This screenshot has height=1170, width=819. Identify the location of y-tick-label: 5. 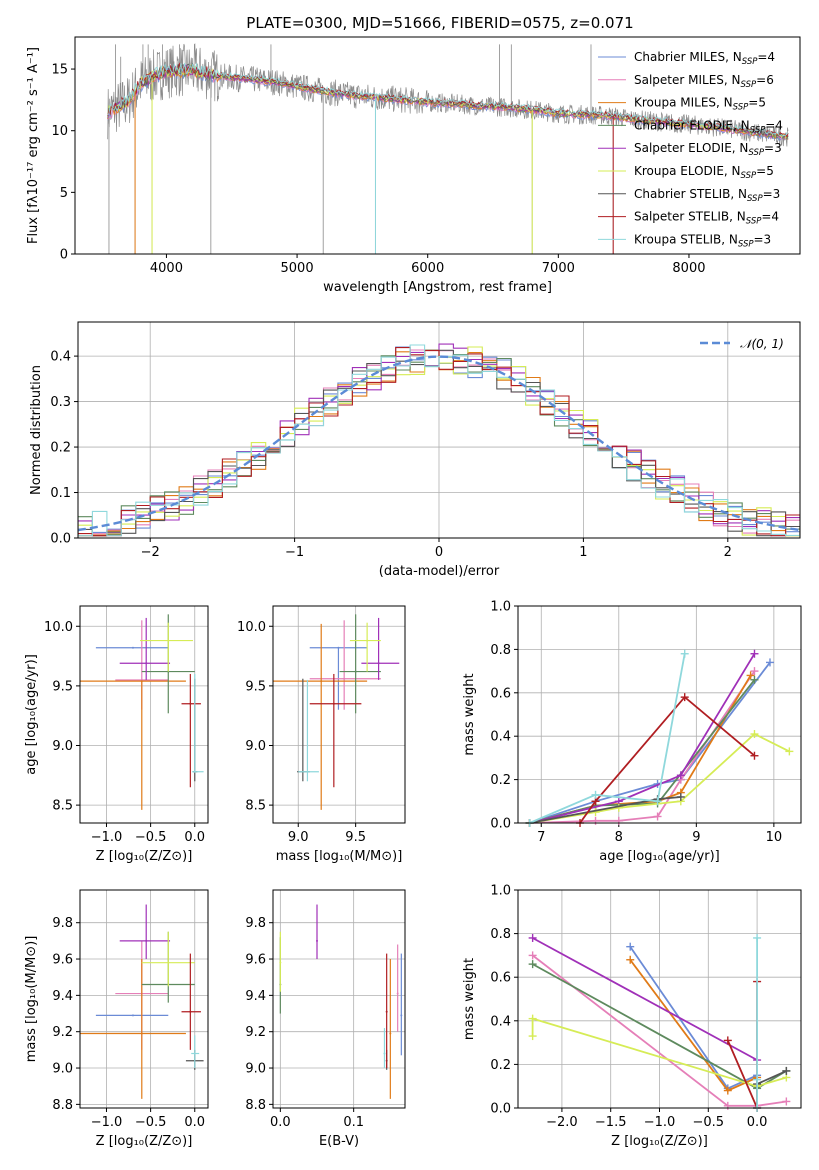
(64, 193).